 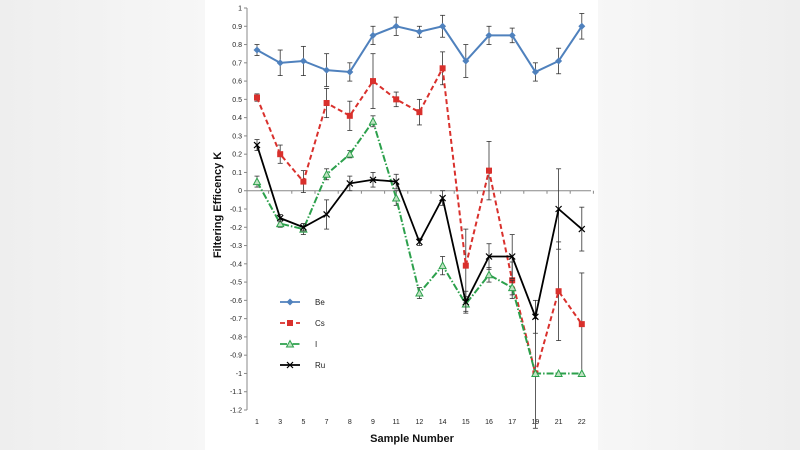 I want to click on x-tick-label: 21, so click(x=559, y=422).